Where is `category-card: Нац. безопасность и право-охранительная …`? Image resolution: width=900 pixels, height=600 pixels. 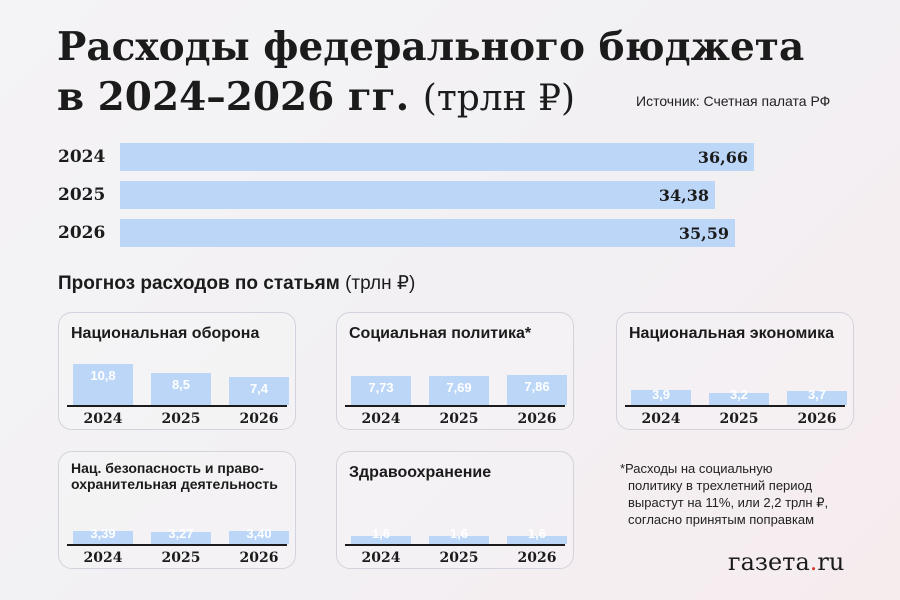 category-card: Нац. безопасность и право-охранительная … is located at coordinates (177, 510).